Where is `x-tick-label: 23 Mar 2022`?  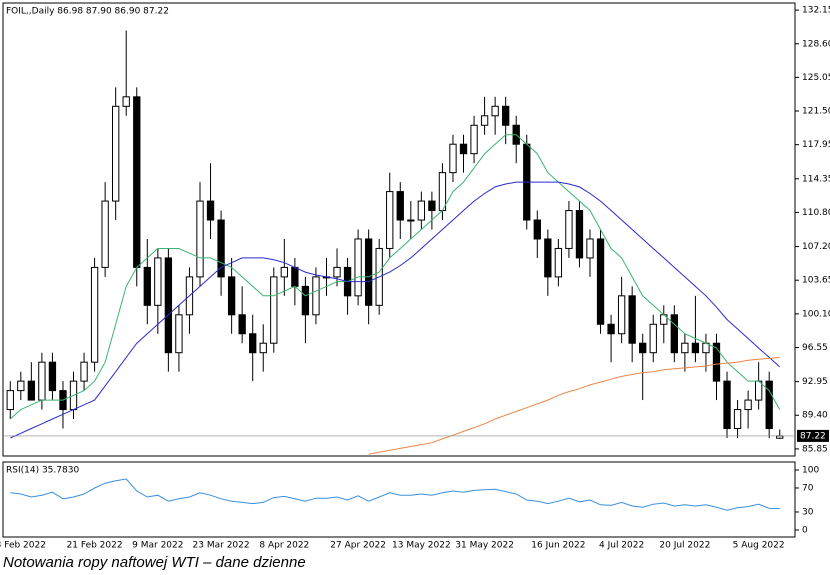 x-tick-label: 23 Mar 2022 is located at coordinates (221, 546).